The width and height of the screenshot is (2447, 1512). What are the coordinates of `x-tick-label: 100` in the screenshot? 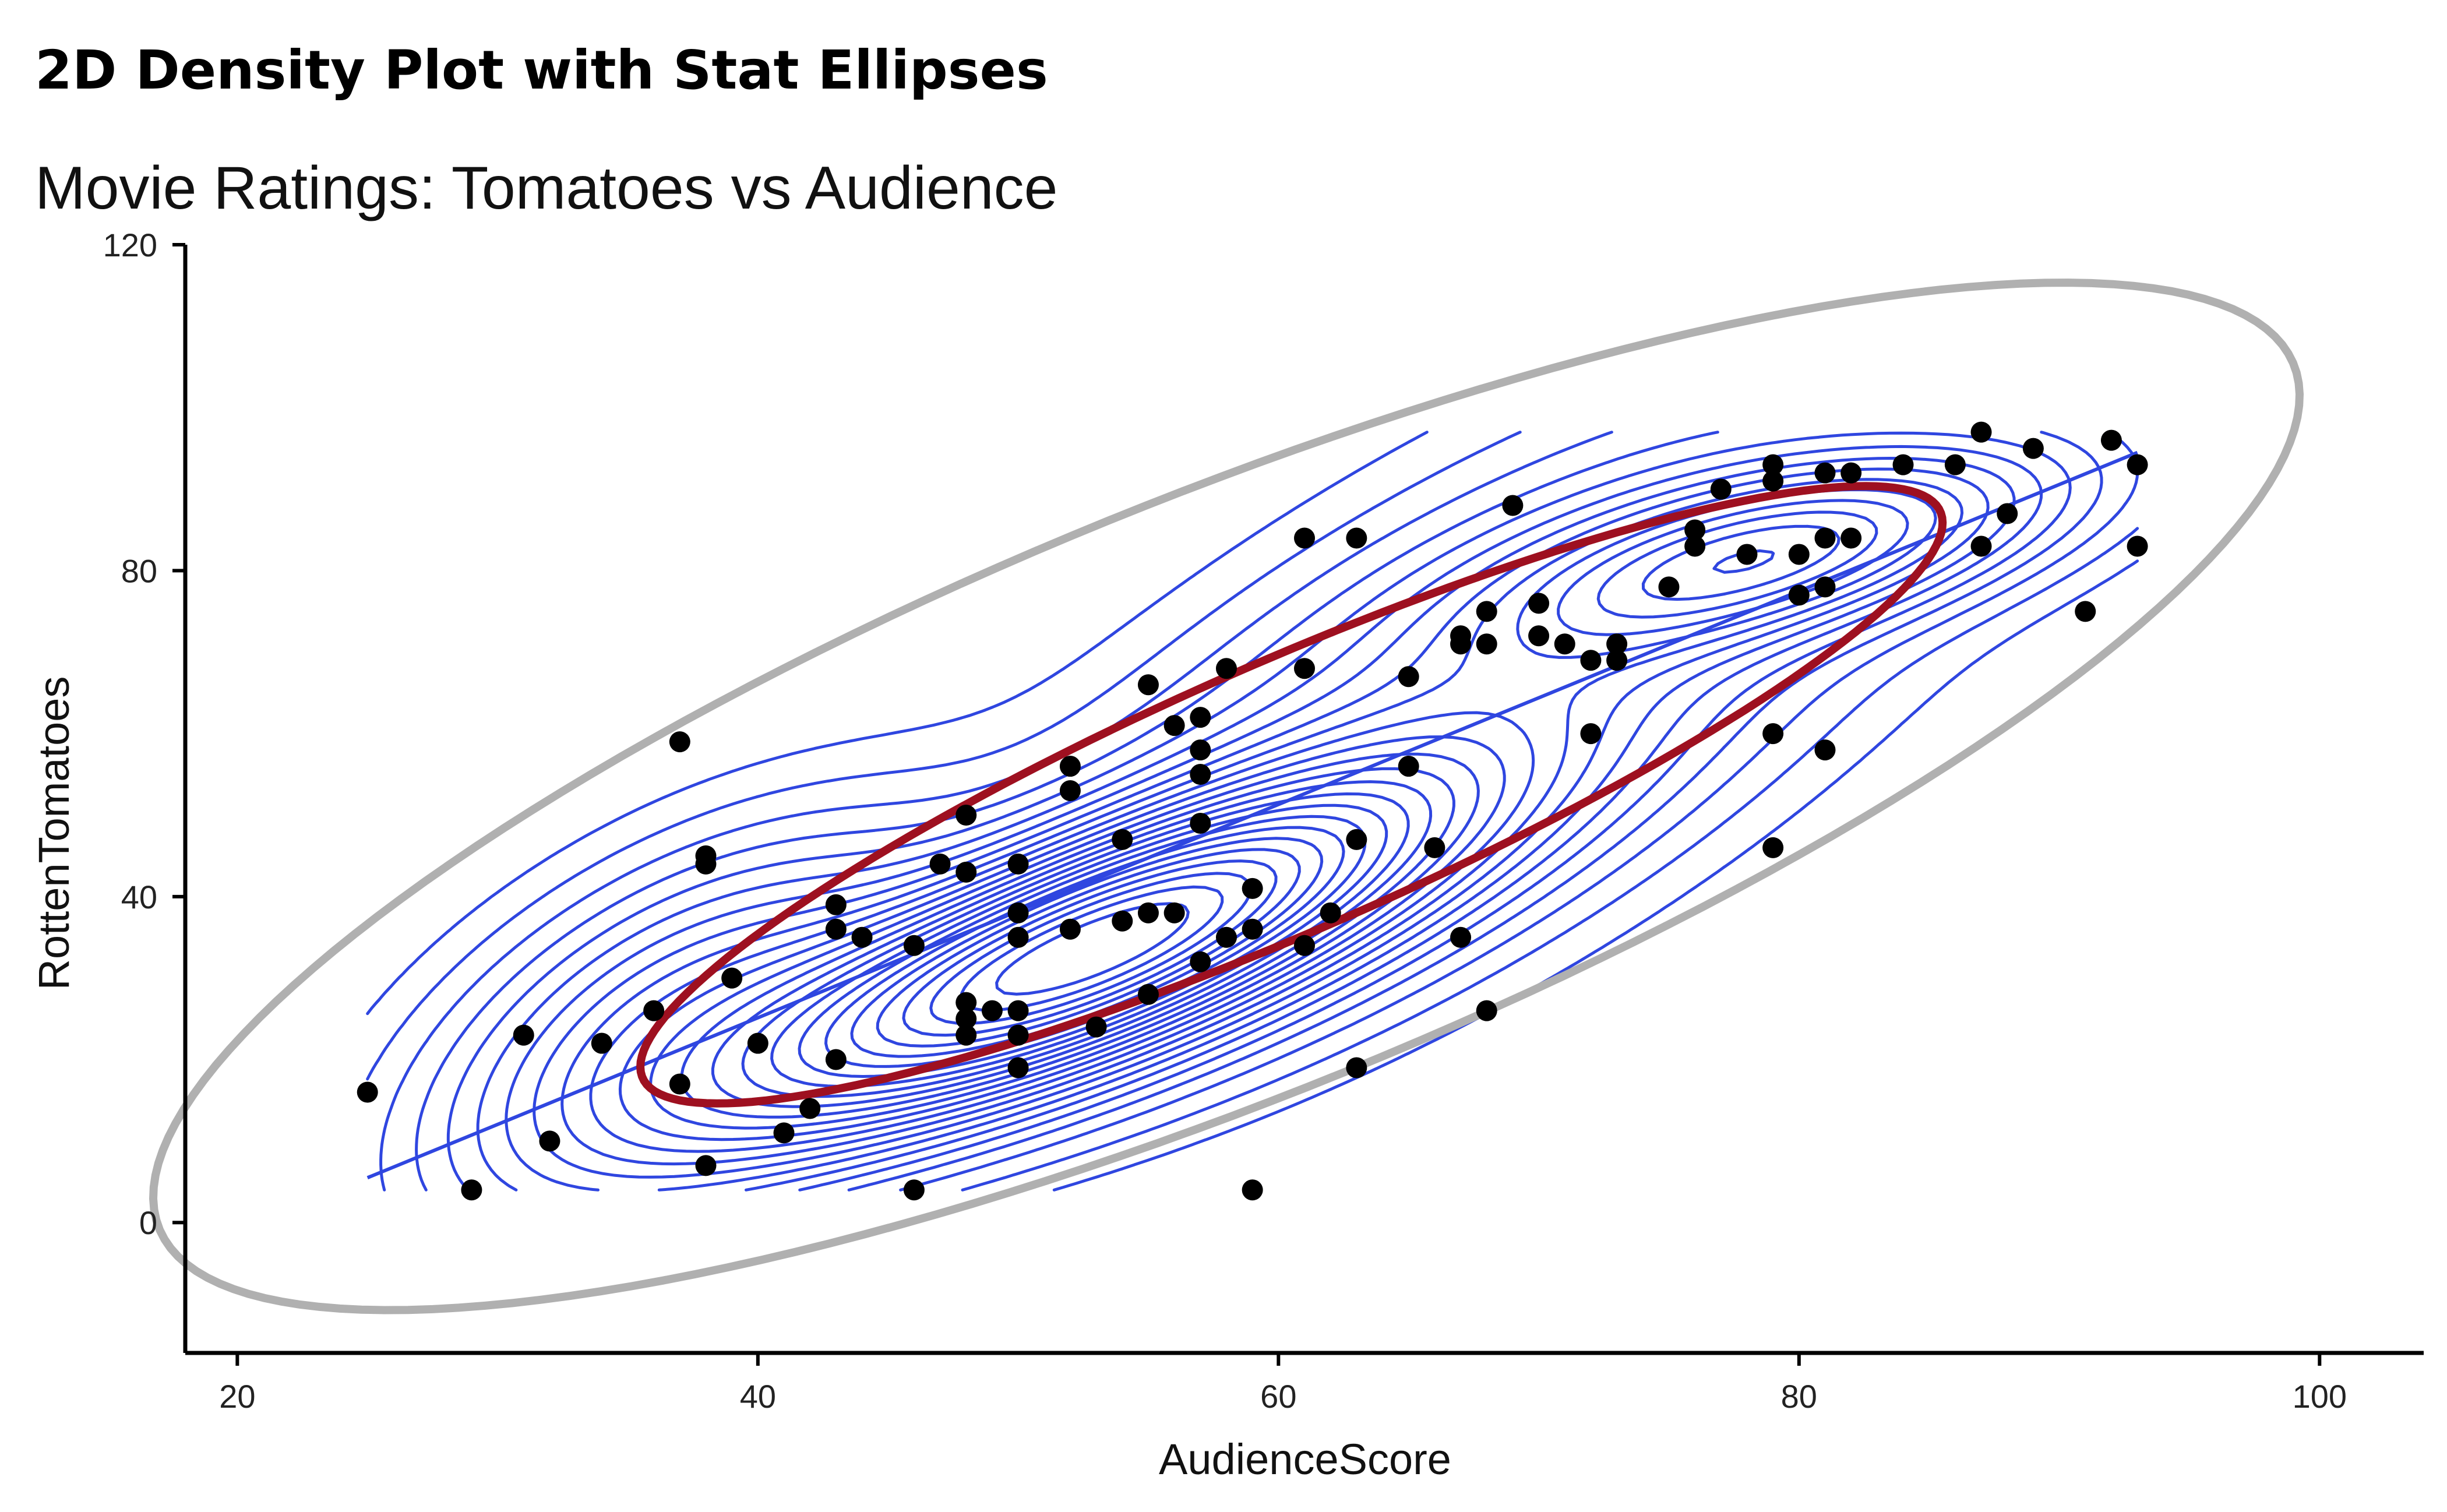 It's located at (2320, 1396).